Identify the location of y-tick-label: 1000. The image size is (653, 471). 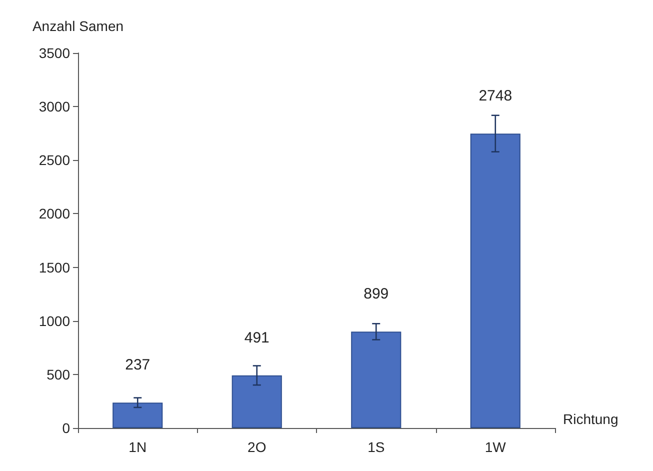
(54, 320).